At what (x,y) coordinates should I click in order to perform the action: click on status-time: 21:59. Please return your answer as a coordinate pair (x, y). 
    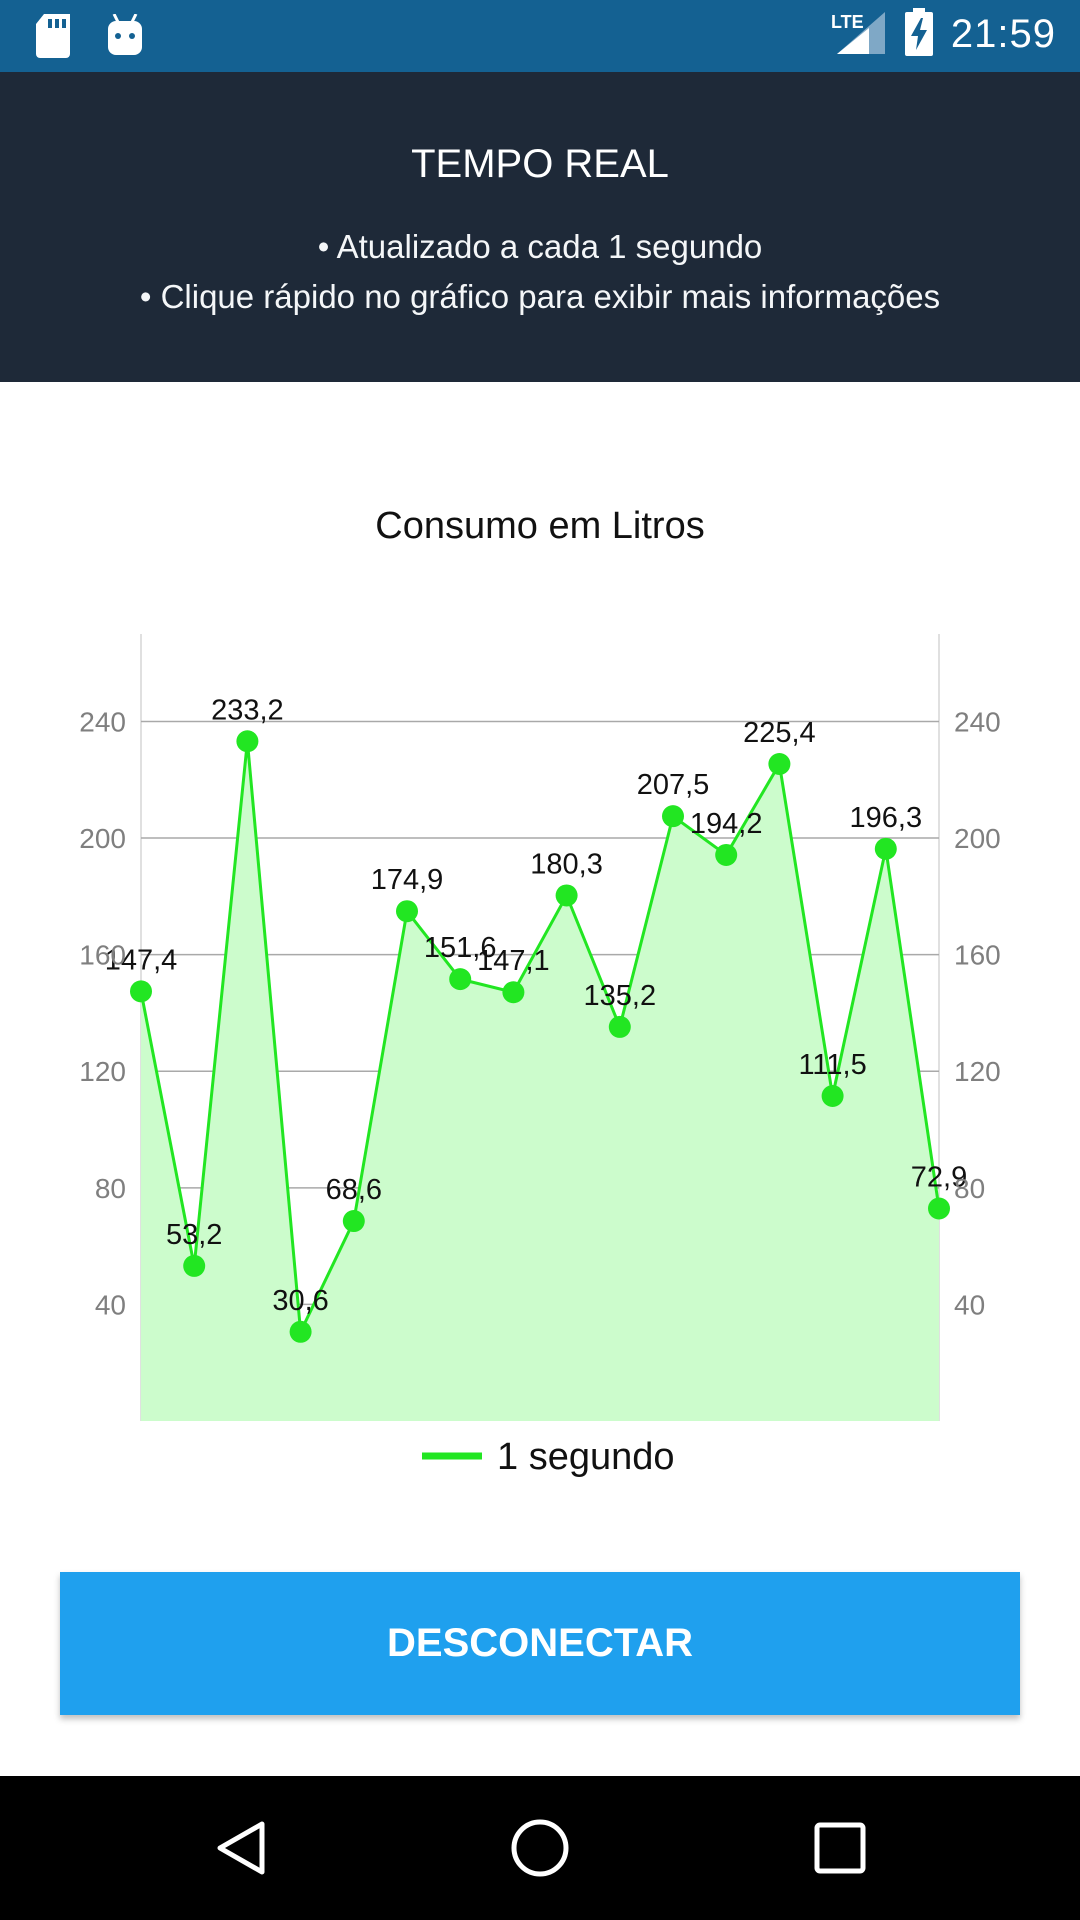
    Looking at the image, I should click on (1003, 33).